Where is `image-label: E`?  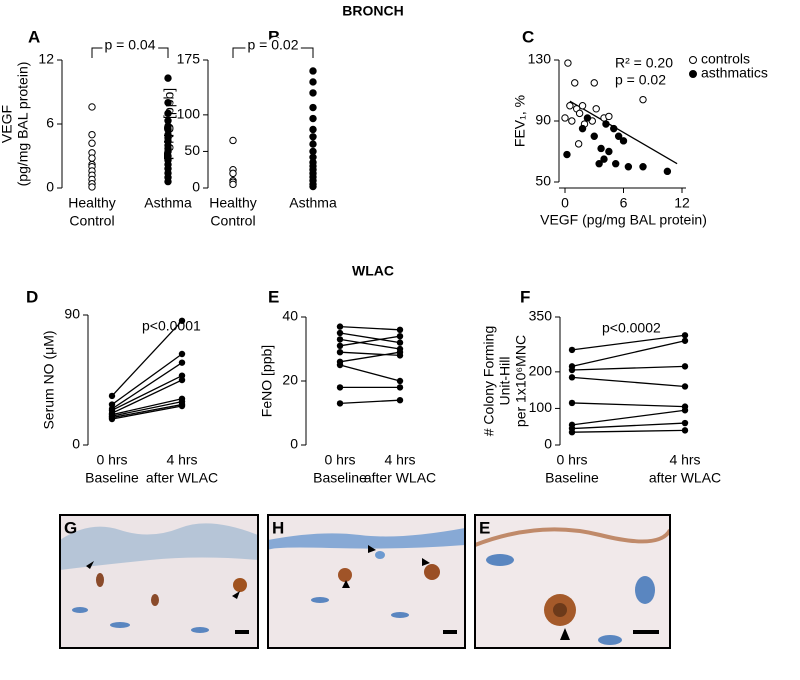 image-label: E is located at coordinates (484, 527).